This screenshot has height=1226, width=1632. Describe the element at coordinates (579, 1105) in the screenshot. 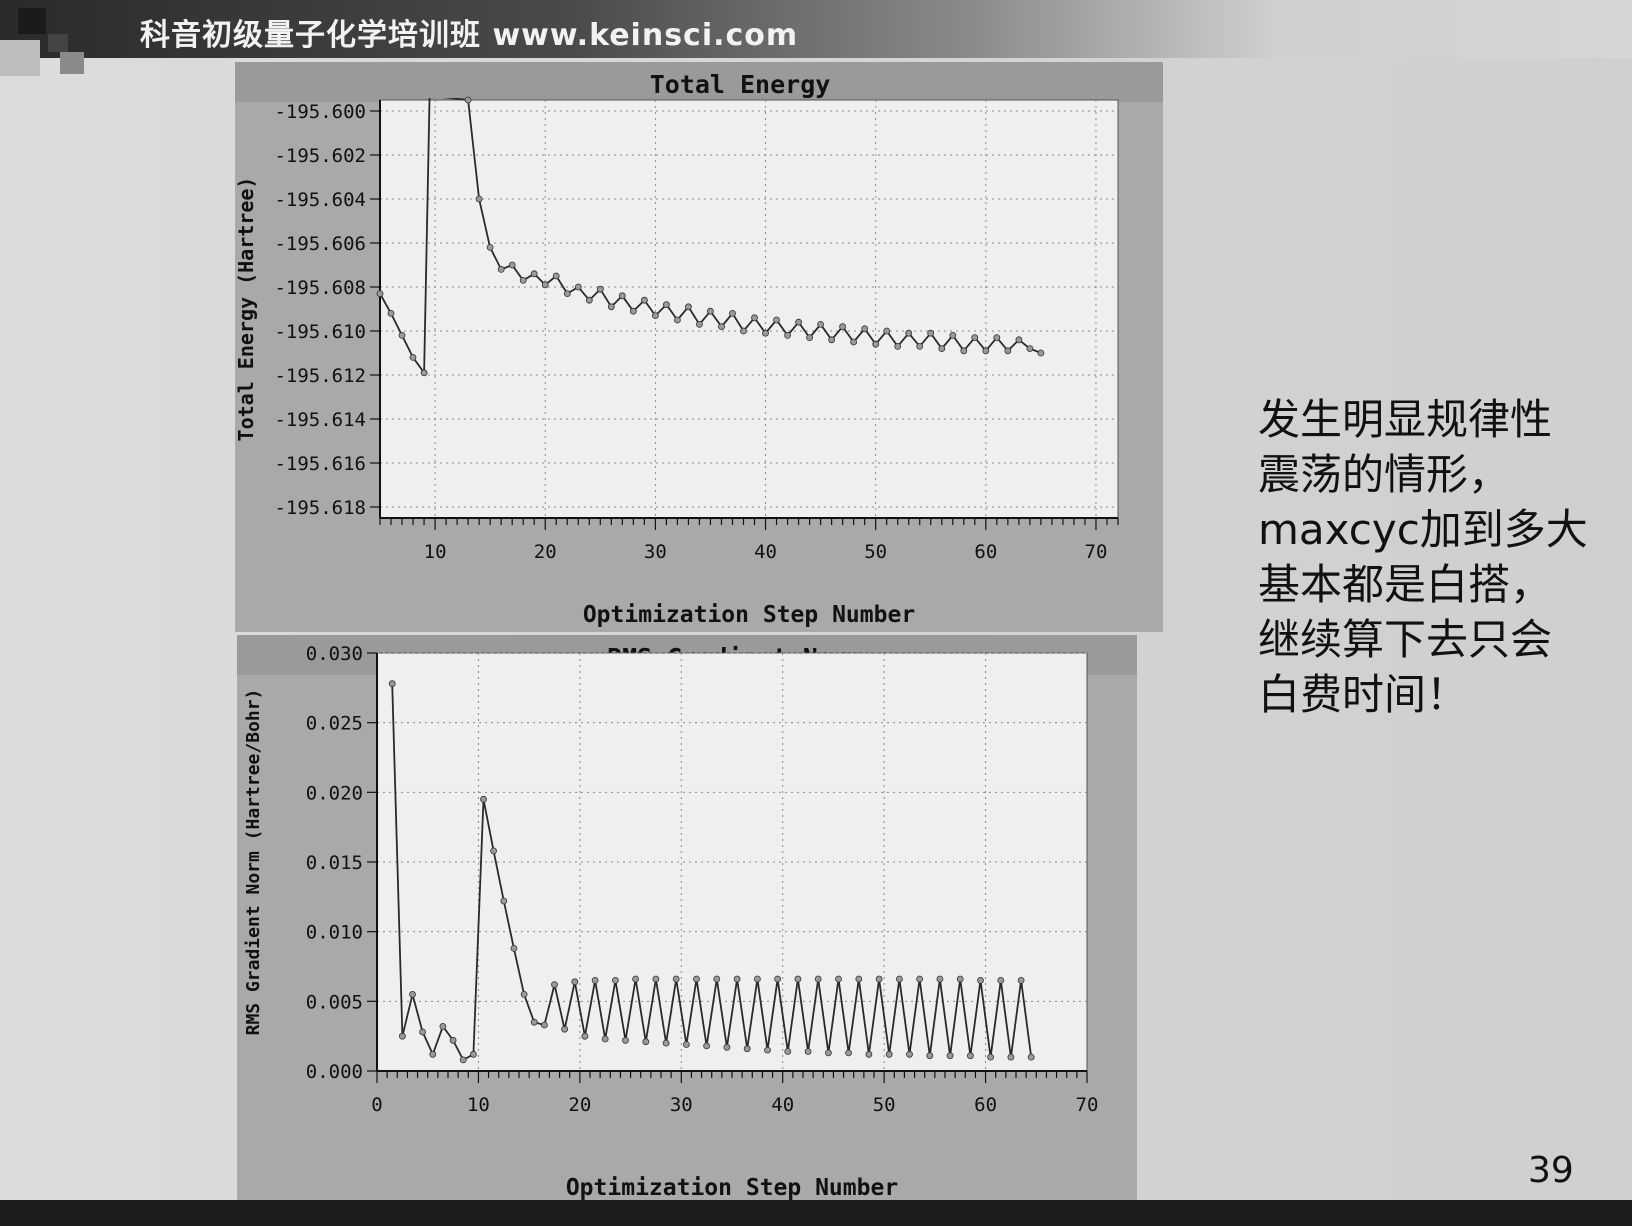

I see `x-tick-label: 20` at that location.